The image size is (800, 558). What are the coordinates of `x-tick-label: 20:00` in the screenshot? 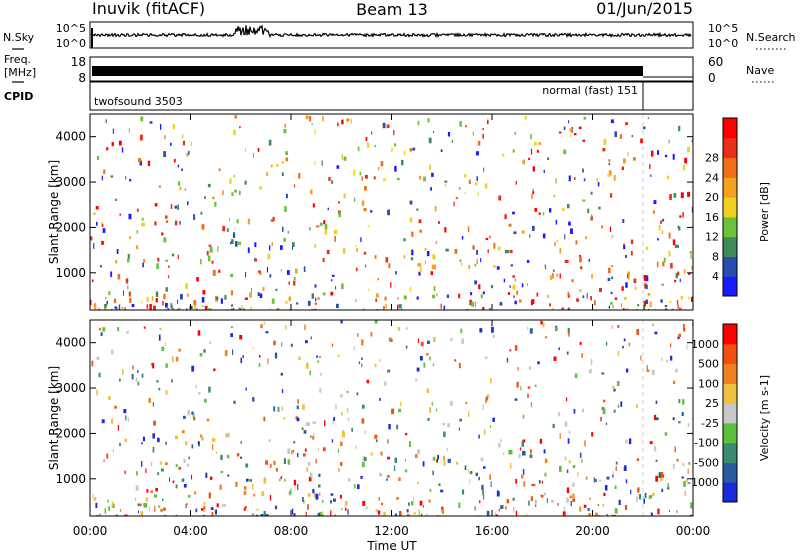 It's located at (592, 531).